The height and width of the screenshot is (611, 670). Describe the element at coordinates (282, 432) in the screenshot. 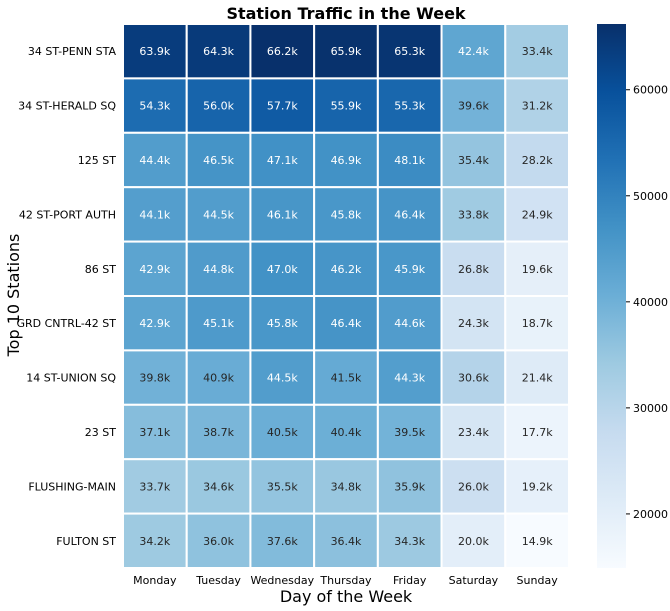

I see `cell-value-label: 40.5k` at that location.